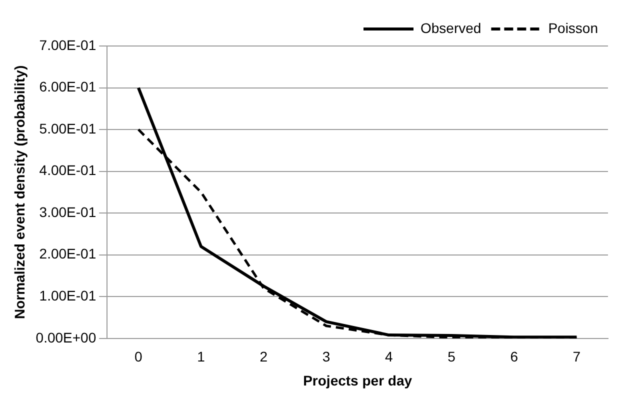 The image size is (624, 402). Describe the element at coordinates (67, 86) in the screenshot. I see `y-tick-label: 6.00E-01` at that location.